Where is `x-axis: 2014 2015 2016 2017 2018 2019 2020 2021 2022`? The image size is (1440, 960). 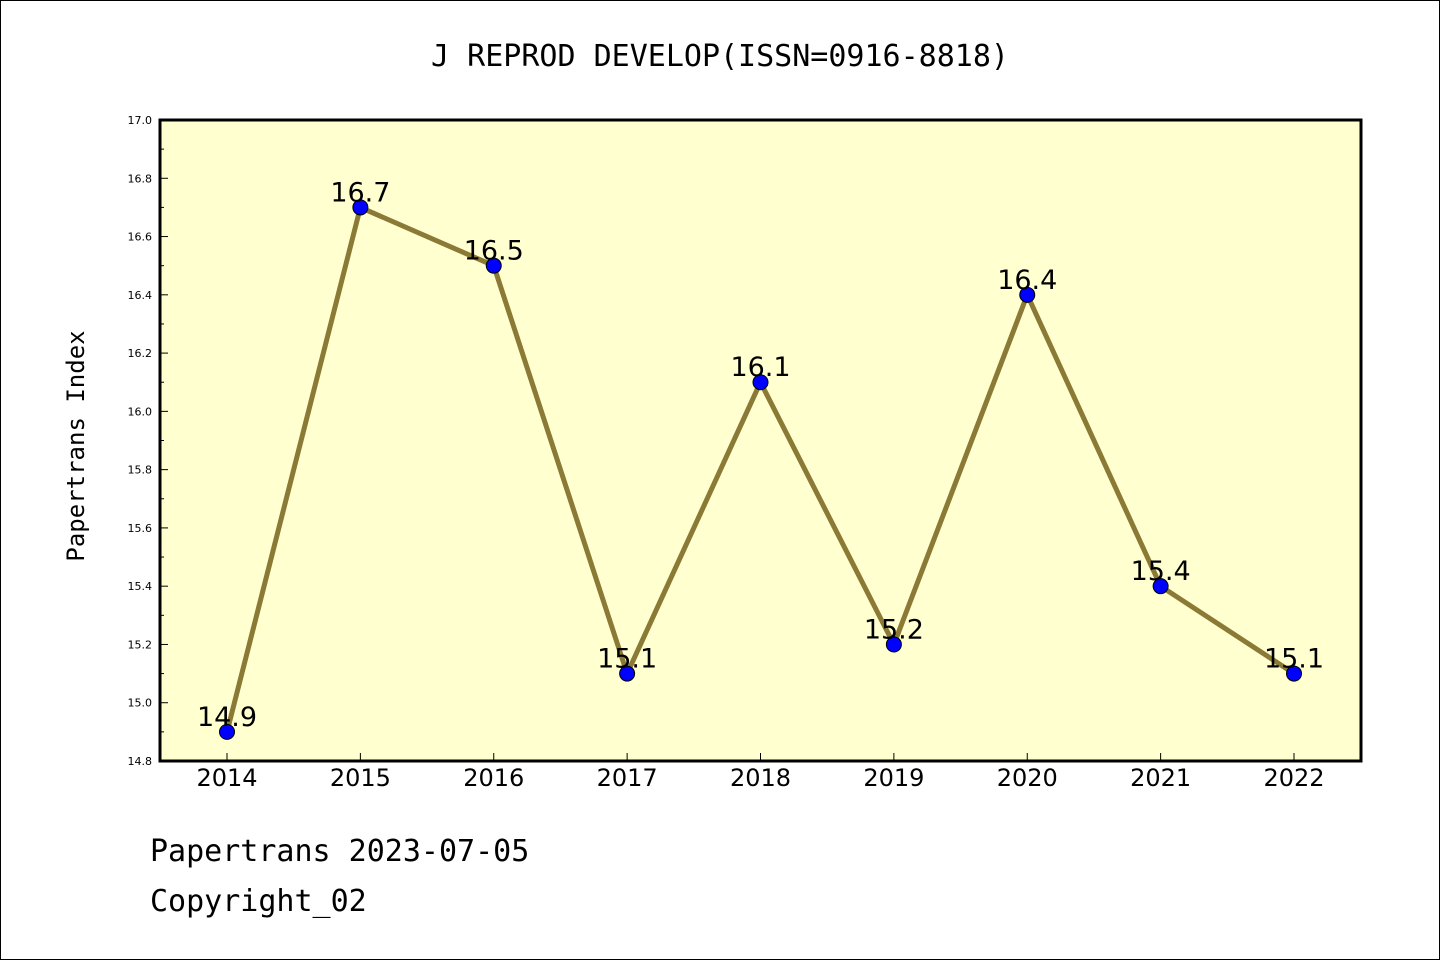
x-axis: 2014 2015 2016 2017 2018 2019 2020 2021 2022 is located at coordinates (760, 772).